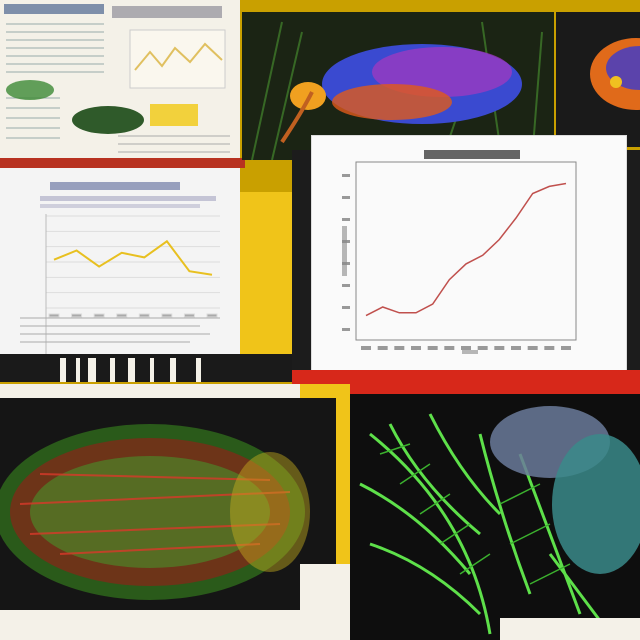 The image size is (640, 640). What do you see at coordinates (266, 276) in the screenshot?
I see `yellow-card` at bounding box center [266, 276].